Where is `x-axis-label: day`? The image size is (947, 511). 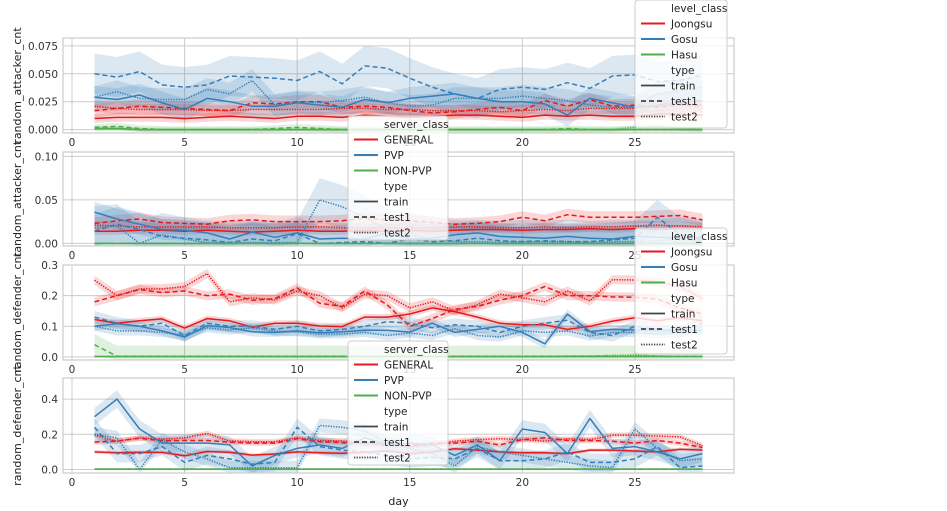
x-axis-label: day is located at coordinates (398, 501).